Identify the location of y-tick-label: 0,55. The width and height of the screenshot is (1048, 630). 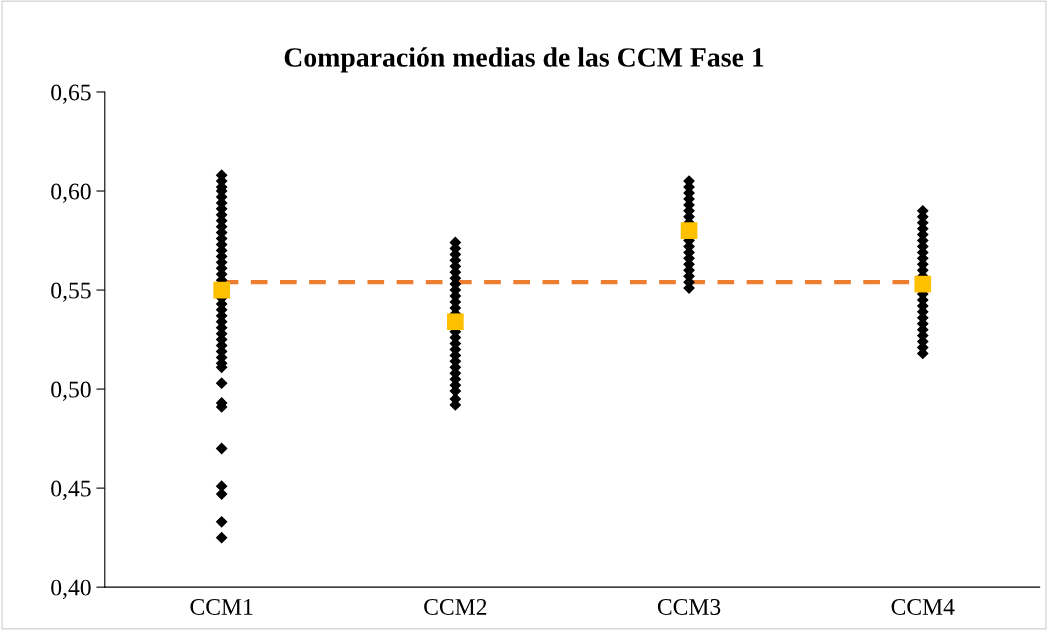
(71, 292).